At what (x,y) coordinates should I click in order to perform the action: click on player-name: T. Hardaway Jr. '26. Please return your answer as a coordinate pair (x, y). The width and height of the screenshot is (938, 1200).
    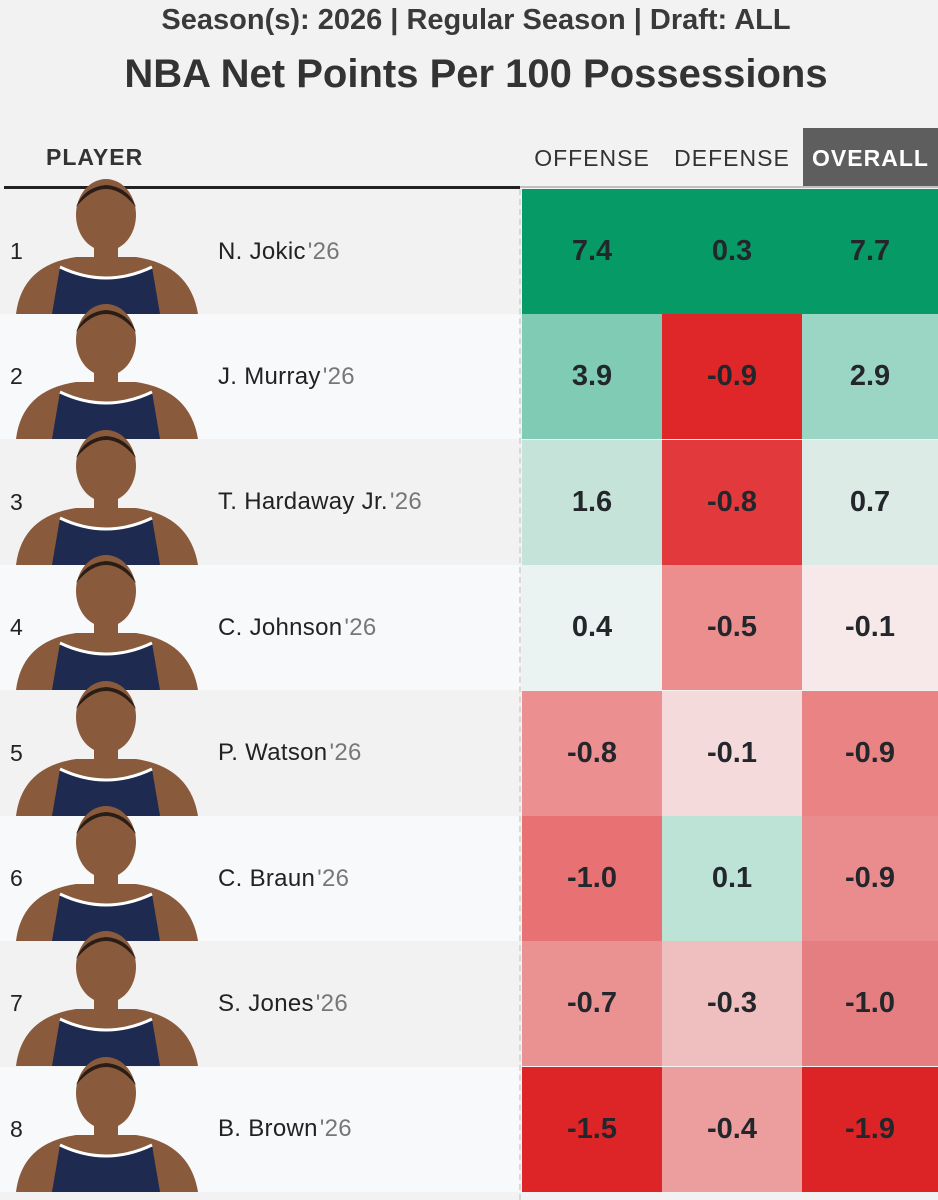
    Looking at the image, I should click on (320, 502).